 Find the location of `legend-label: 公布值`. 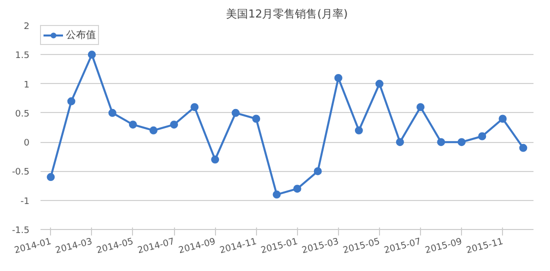

legend-label: 公布值 is located at coordinates (81, 35).